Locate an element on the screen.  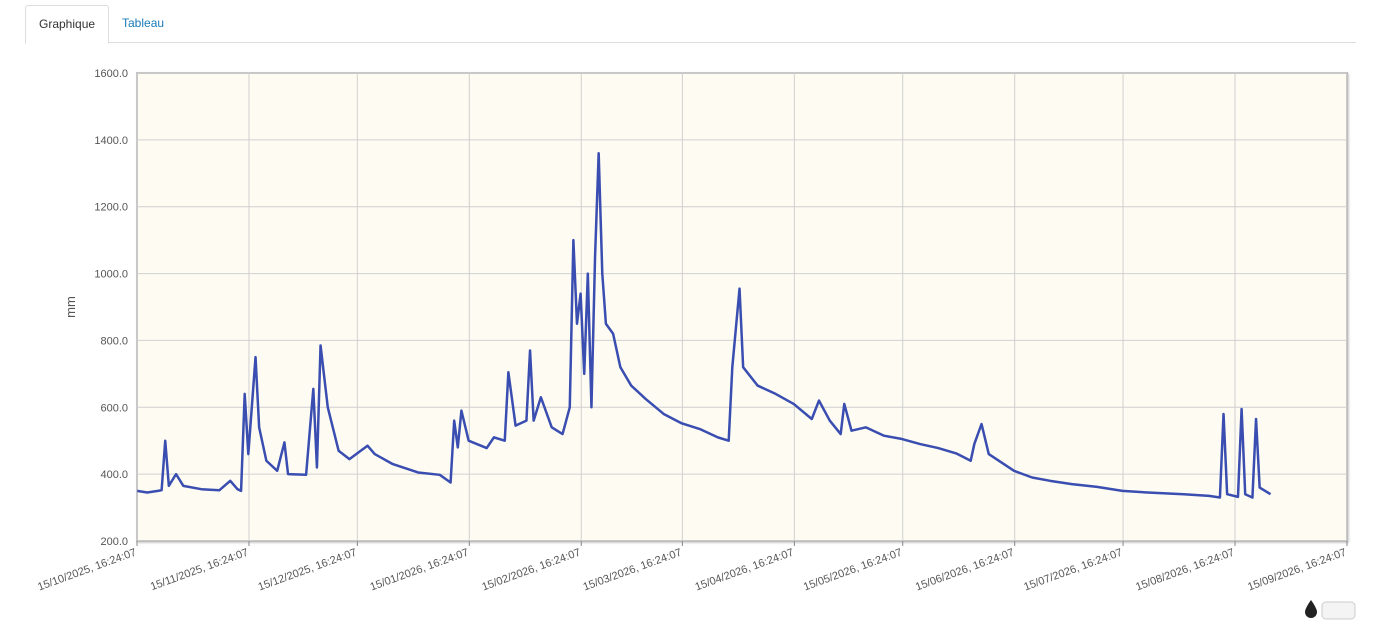
x-tick-label: 15/03/2026, 16:24:07 is located at coordinates (633, 570).